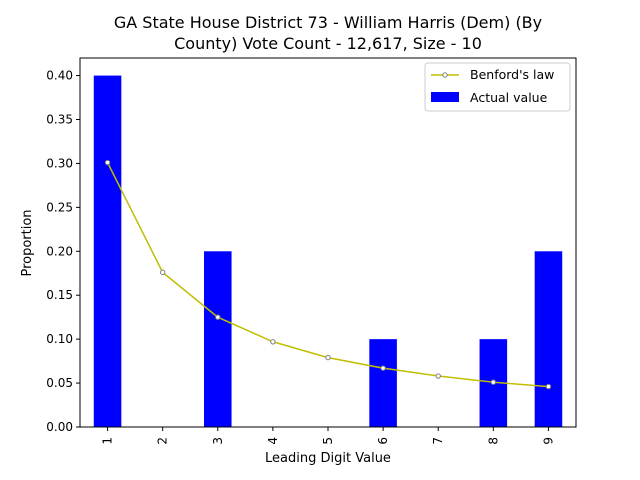 The height and width of the screenshot is (480, 640). What do you see at coordinates (328, 458) in the screenshot?
I see `x-axis-label: Leading Digit Value` at bounding box center [328, 458].